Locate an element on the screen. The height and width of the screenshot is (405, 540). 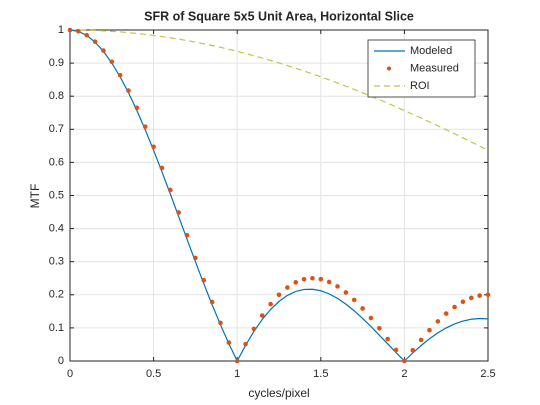
x-tick-label: 2 is located at coordinates (404, 374).